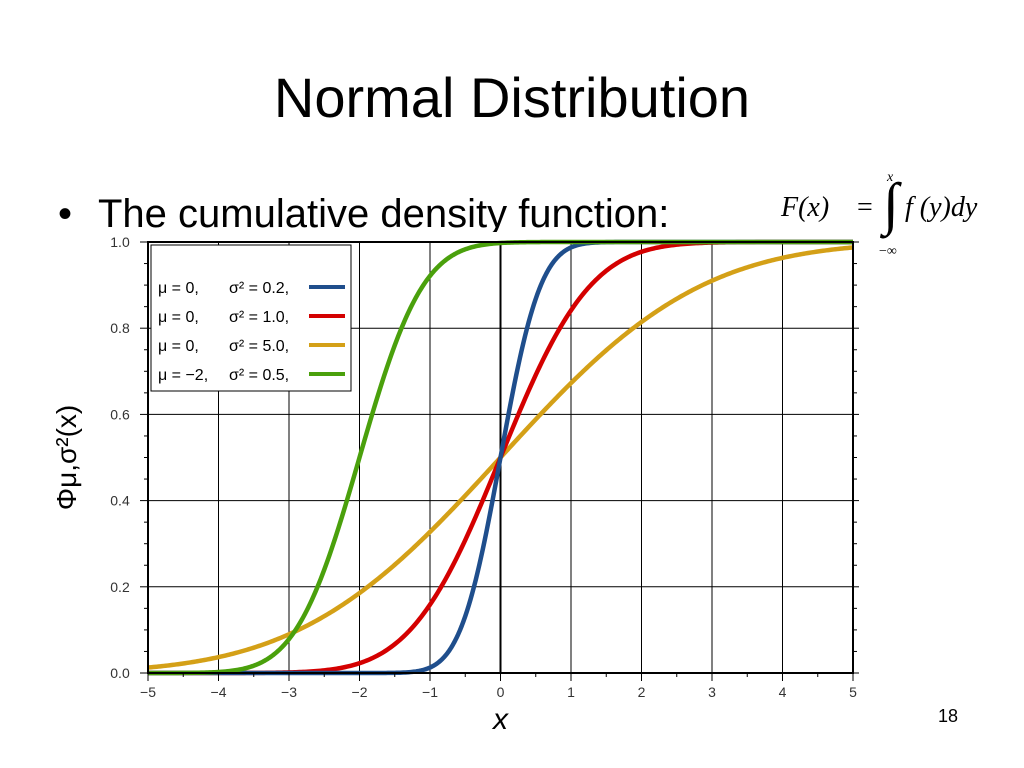 The width and height of the screenshot is (1024, 768). Describe the element at coordinates (219, 692) in the screenshot. I see `x-tick-label: −4` at that location.